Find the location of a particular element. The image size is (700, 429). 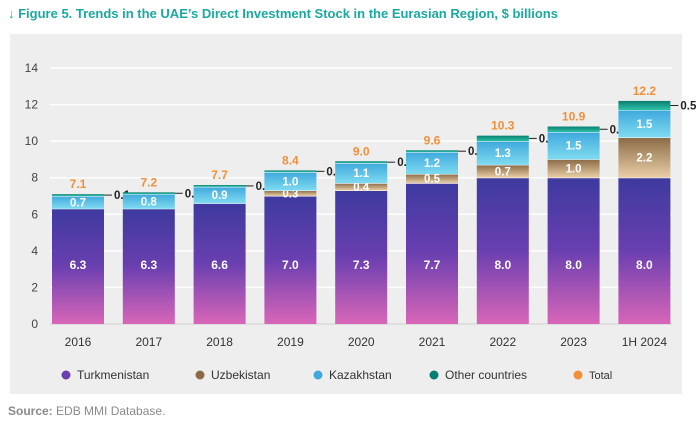

total-label: 10.3 is located at coordinates (503, 126).